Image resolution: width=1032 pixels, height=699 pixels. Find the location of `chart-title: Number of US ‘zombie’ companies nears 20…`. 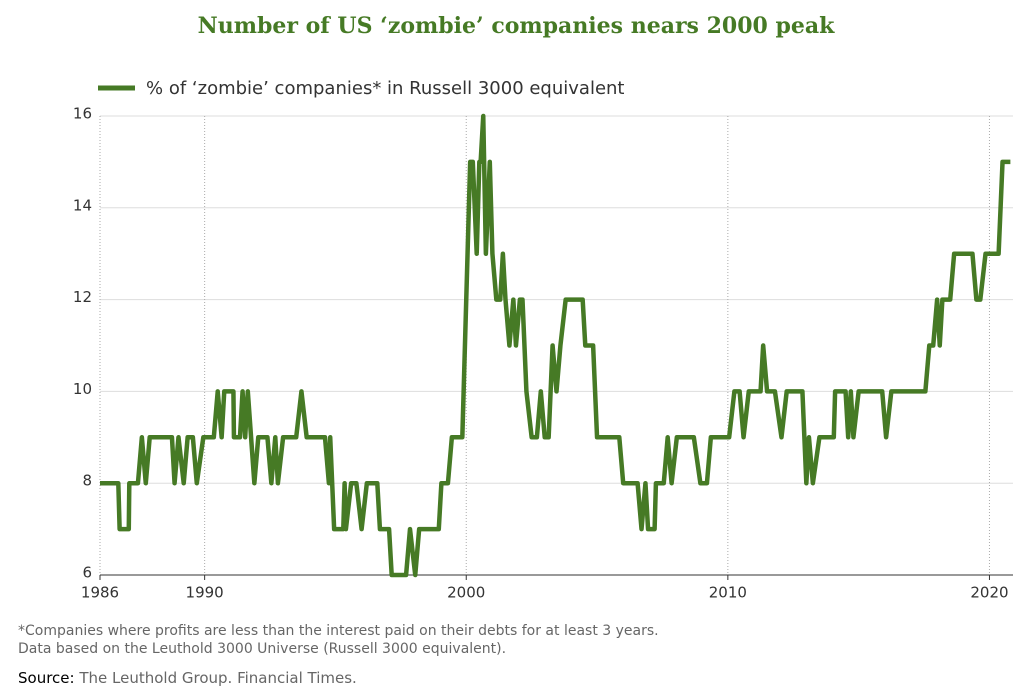

chart-title: Number of US ‘zombie’ companies nears 20… is located at coordinates (516, 26).